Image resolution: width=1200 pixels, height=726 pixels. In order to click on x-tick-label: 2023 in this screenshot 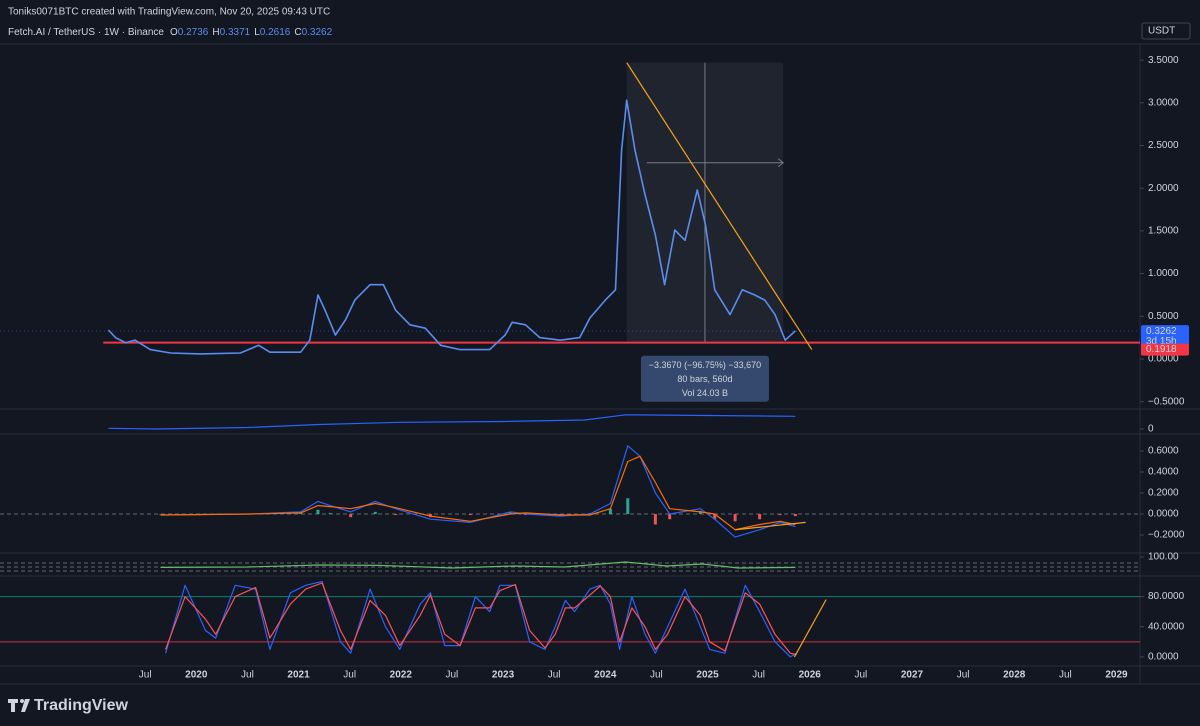, I will do `click(503, 675)`.